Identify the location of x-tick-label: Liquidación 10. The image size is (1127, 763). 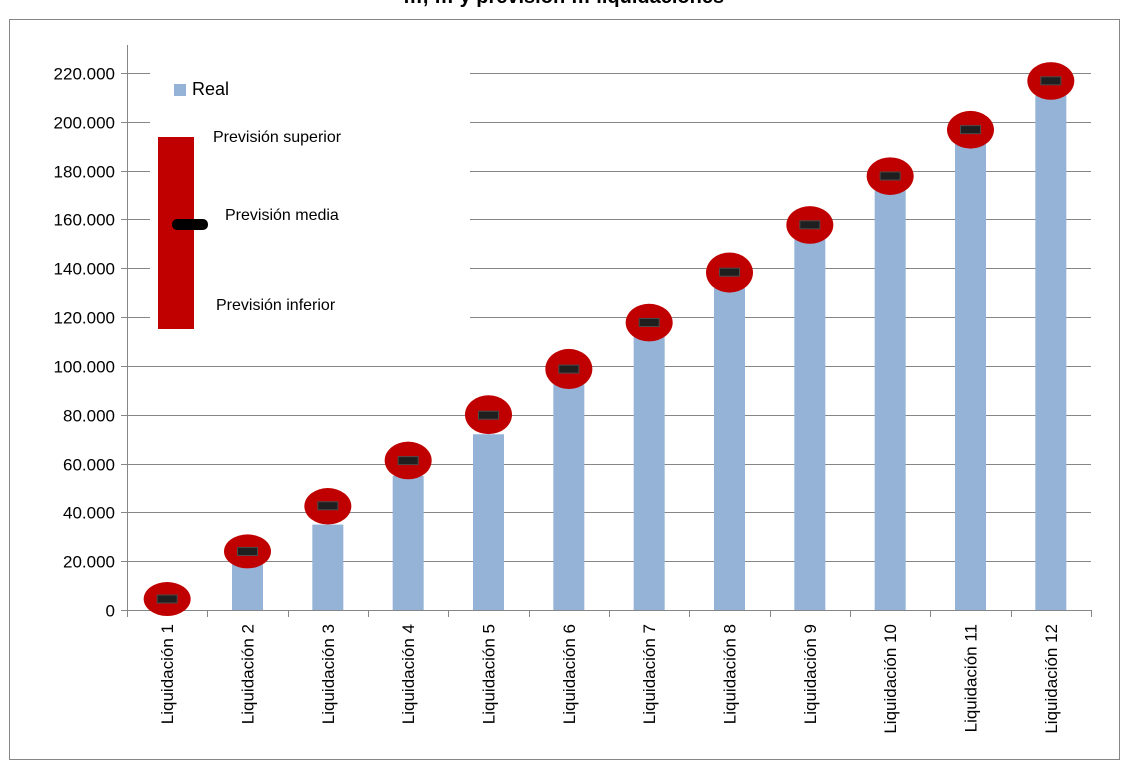
(890, 679).